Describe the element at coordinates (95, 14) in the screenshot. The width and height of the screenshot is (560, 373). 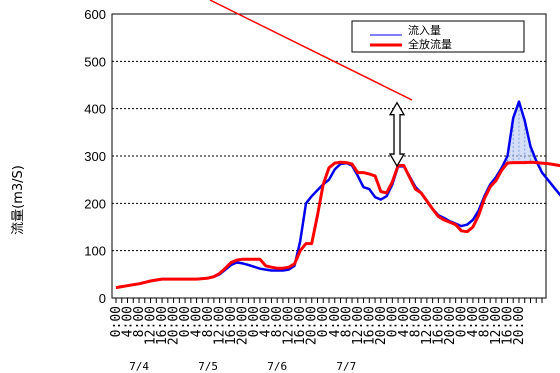
I see `y-tick-label-600: 600` at that location.